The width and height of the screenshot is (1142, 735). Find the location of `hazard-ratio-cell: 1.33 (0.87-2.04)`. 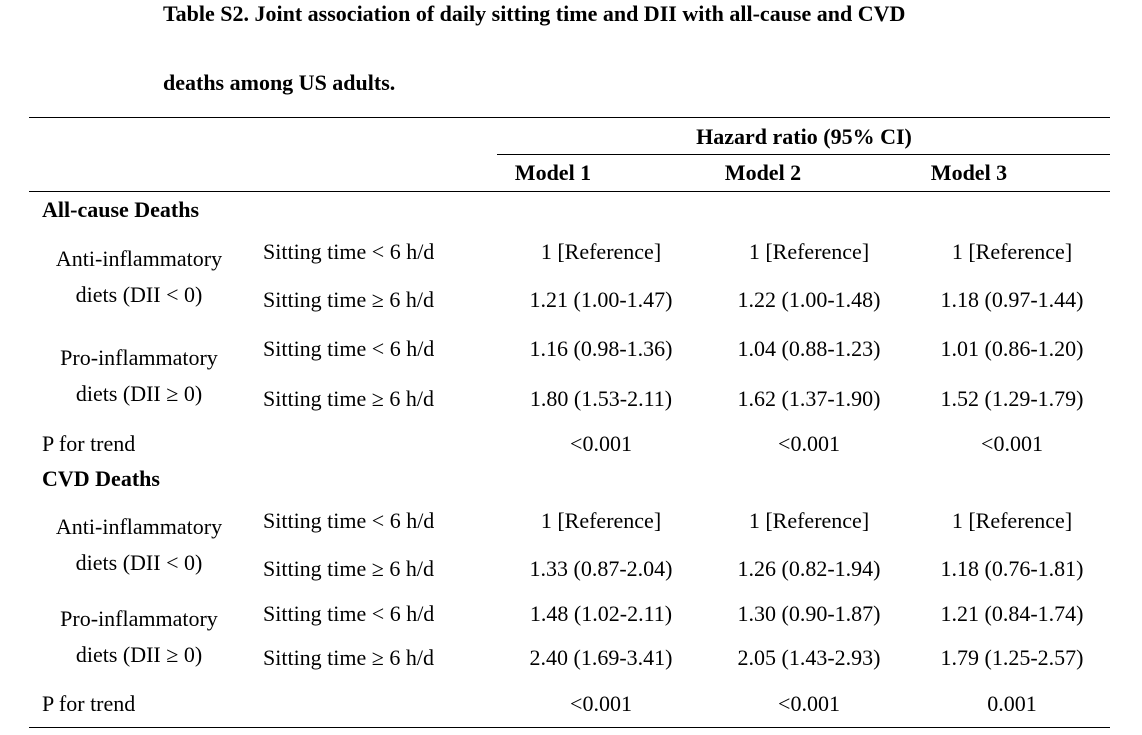

hazard-ratio-cell: 1.33 (0.87-2.04) is located at coordinates (601, 568).